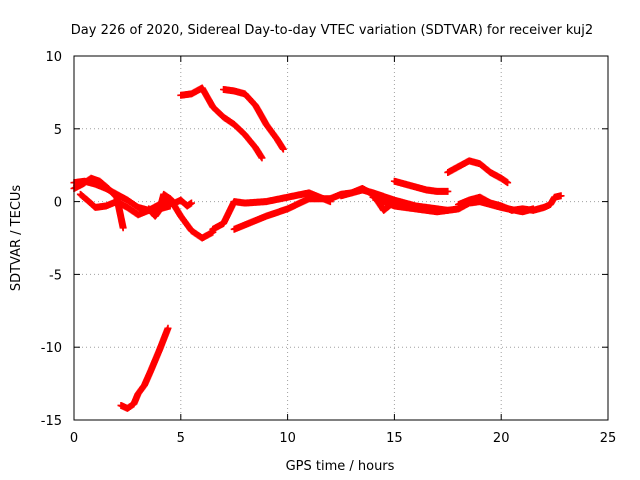 This screenshot has height=480, width=640. Describe the element at coordinates (501, 438) in the screenshot. I see `x-tick-label: 20` at that location.